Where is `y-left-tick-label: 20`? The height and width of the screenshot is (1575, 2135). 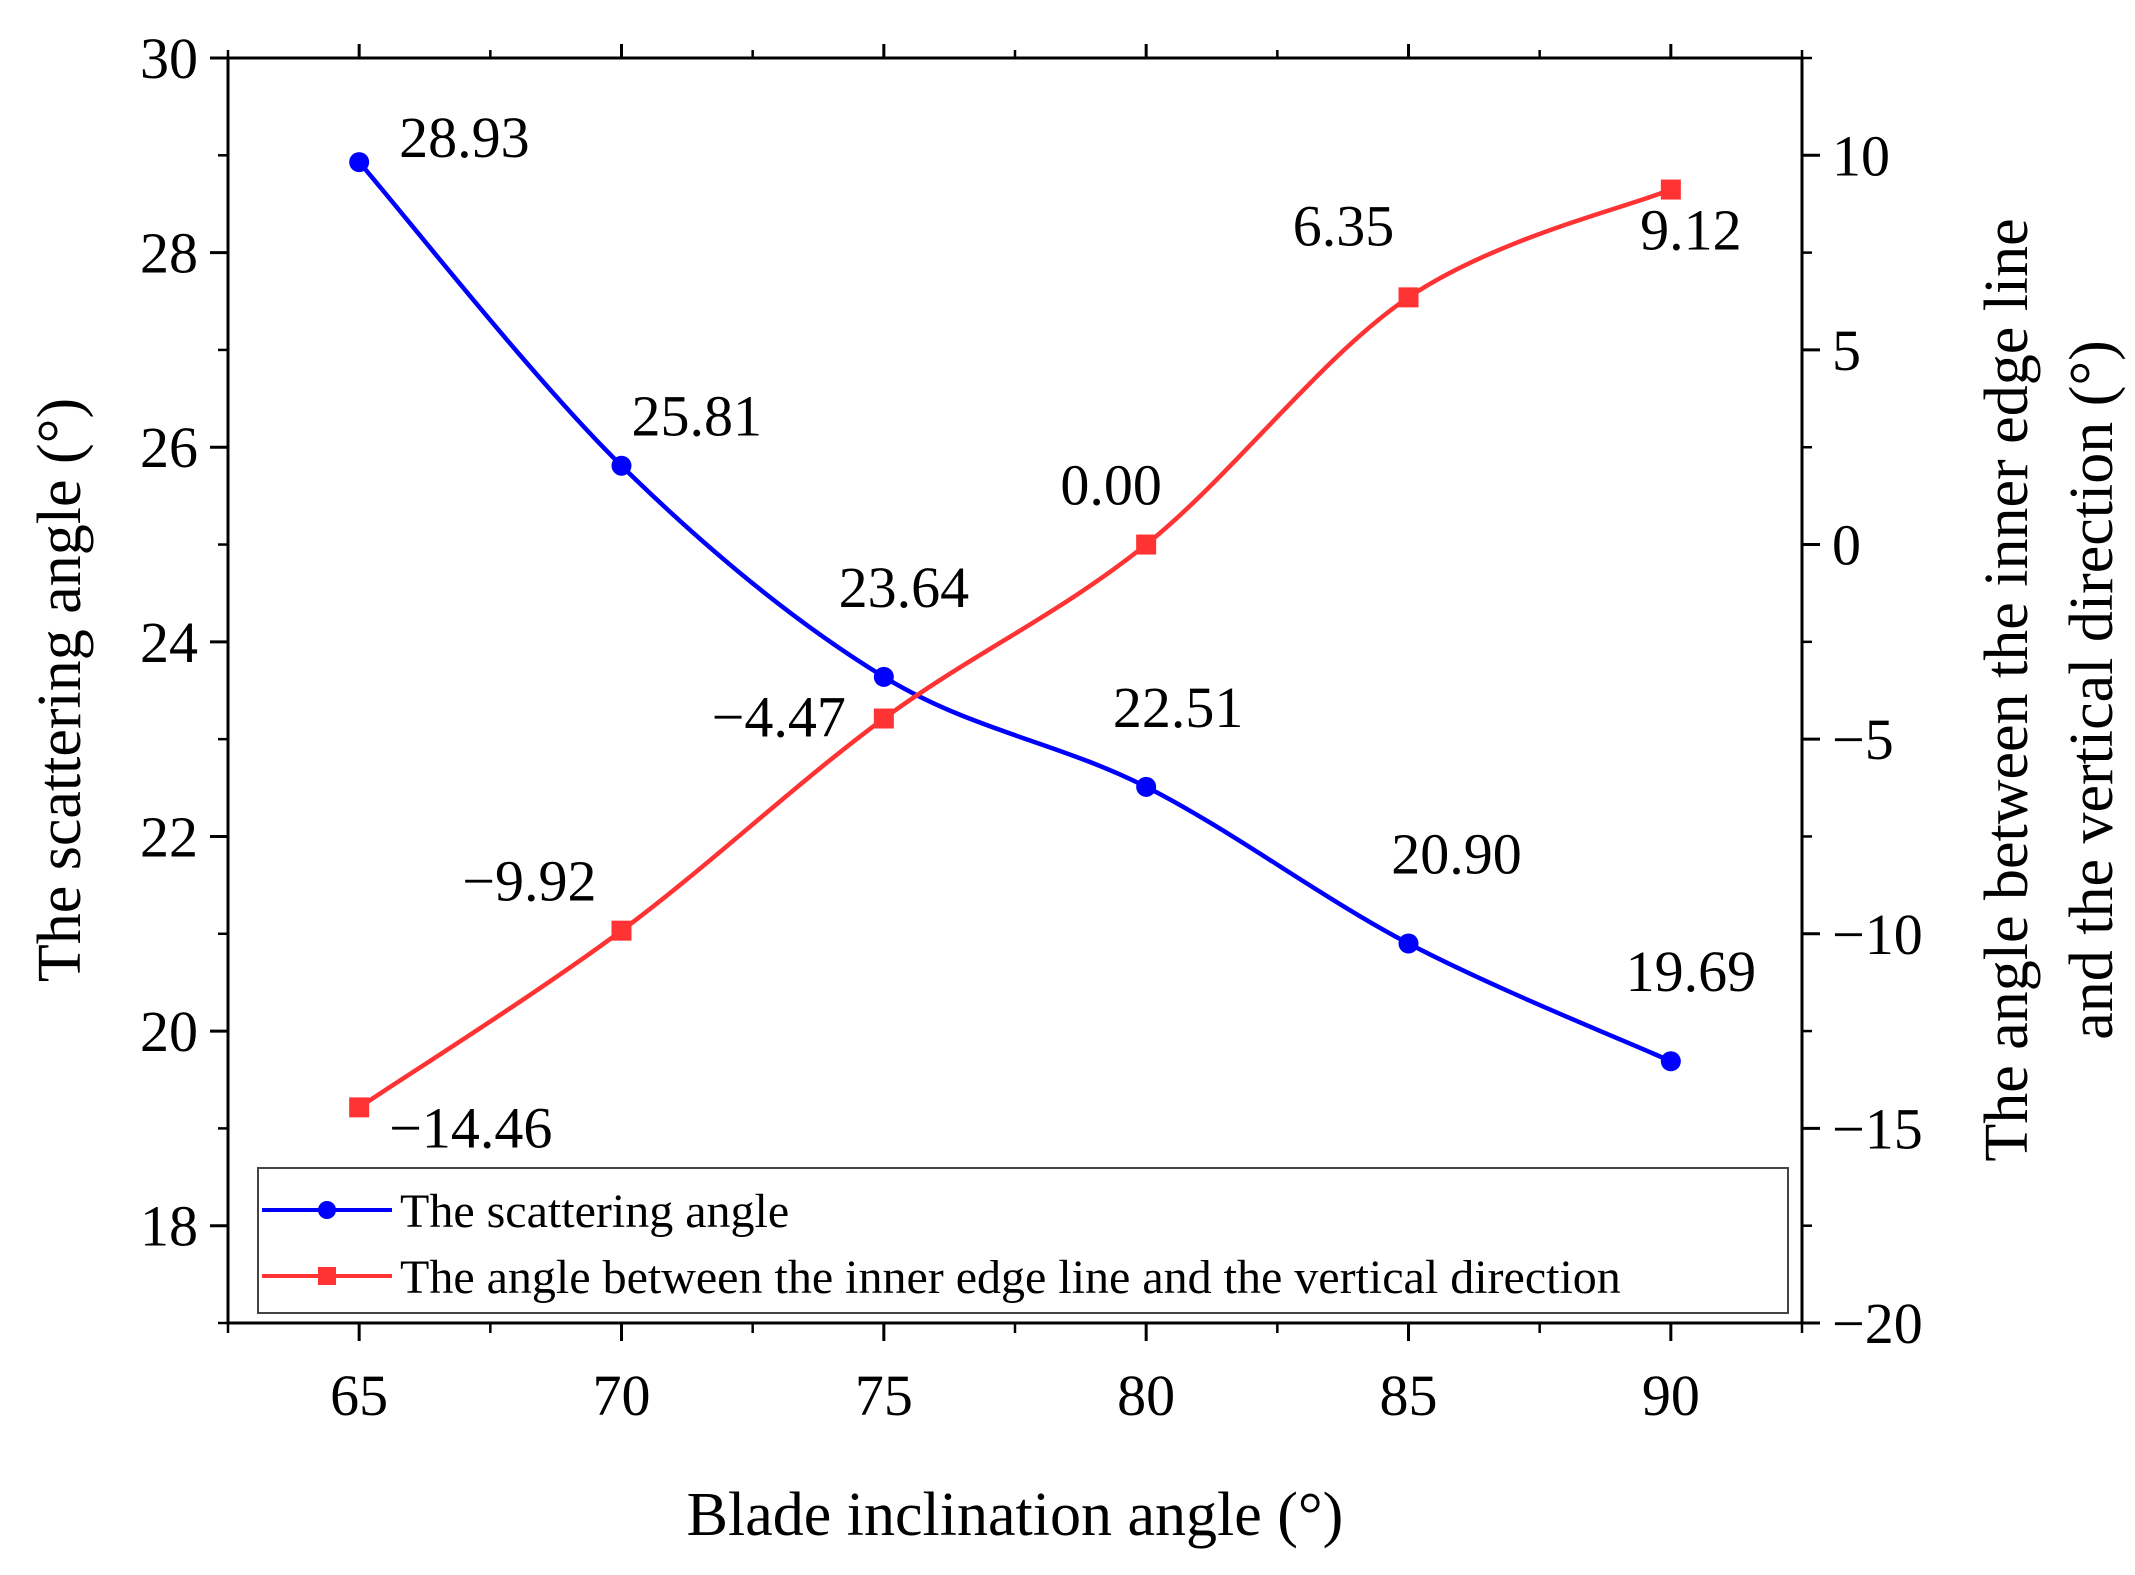 y-left-tick-label: 20 is located at coordinates (169, 1031).